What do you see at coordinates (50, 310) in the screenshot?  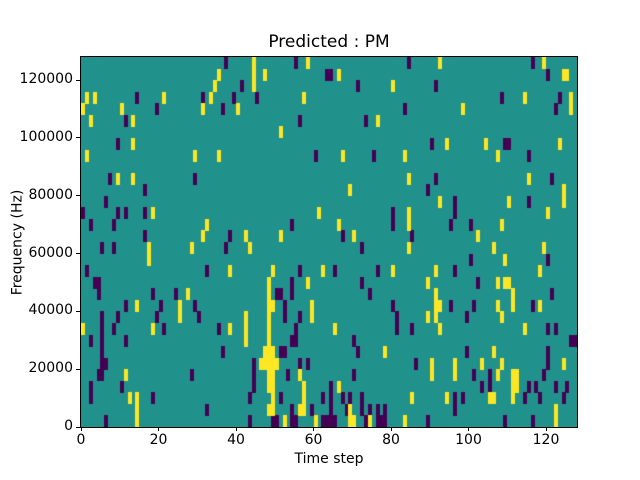 I see `y-tick-label: 40000` at bounding box center [50, 310].